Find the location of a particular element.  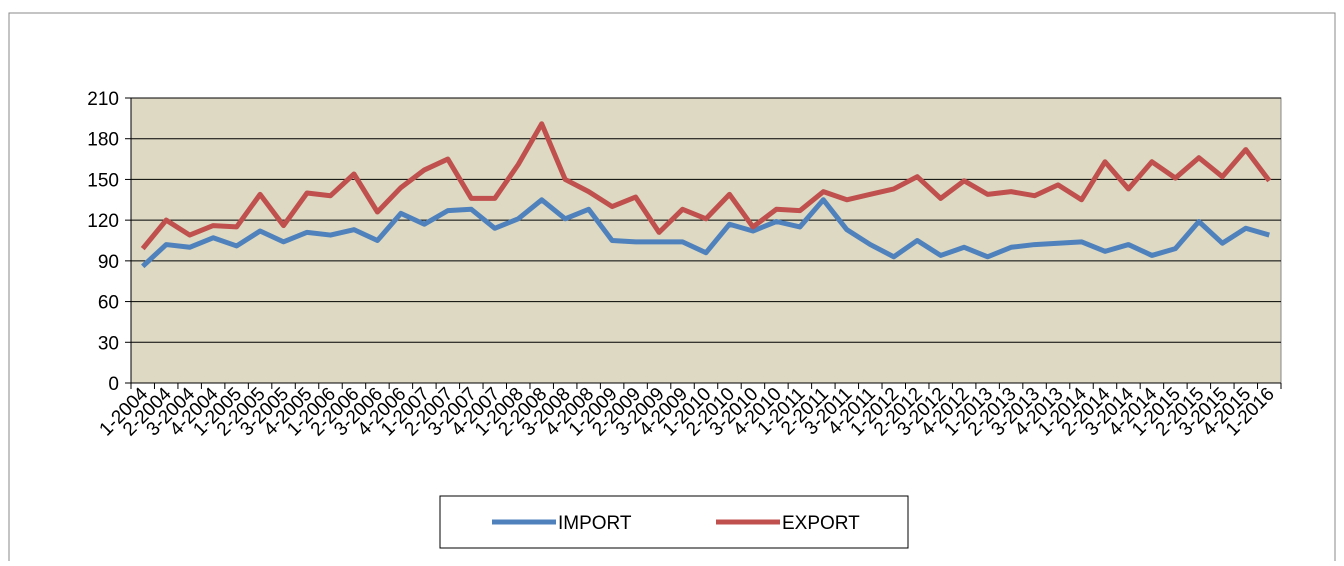

series-line is located at coordinates (705, 233).